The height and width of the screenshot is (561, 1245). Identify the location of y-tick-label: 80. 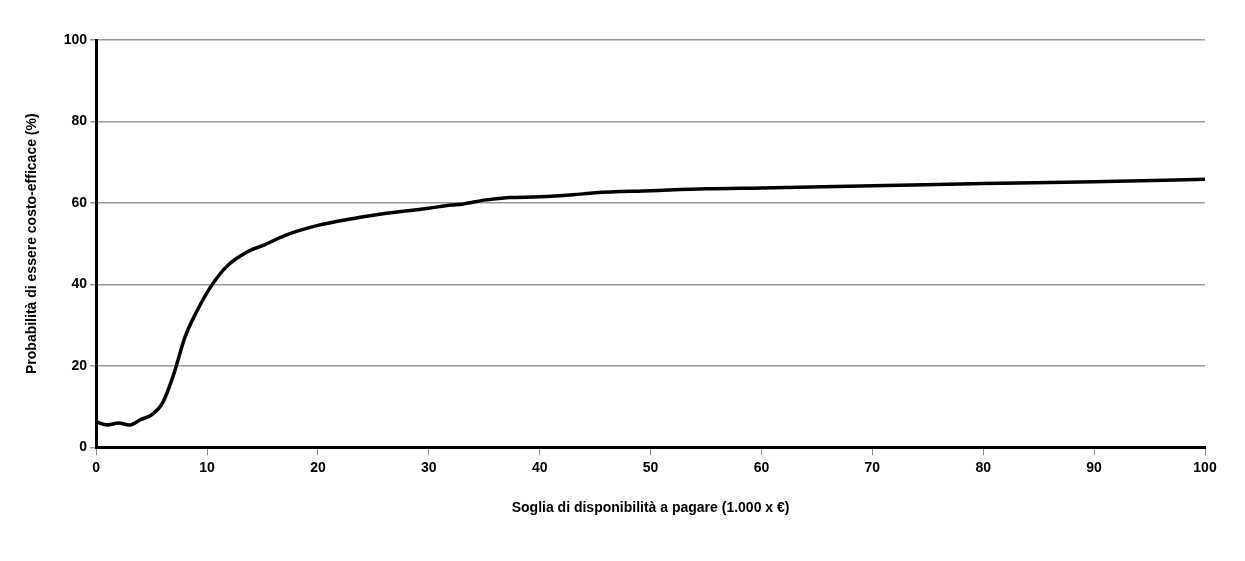
(79, 120).